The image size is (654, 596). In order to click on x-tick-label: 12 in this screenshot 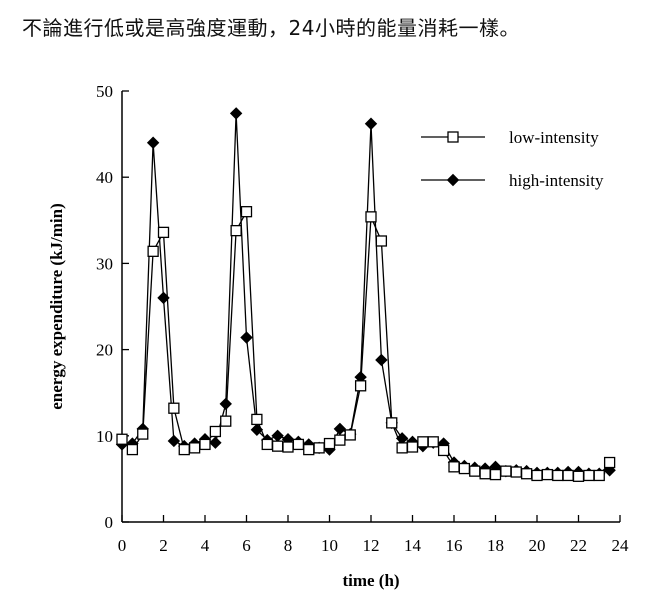, I will do `click(371, 545)`.